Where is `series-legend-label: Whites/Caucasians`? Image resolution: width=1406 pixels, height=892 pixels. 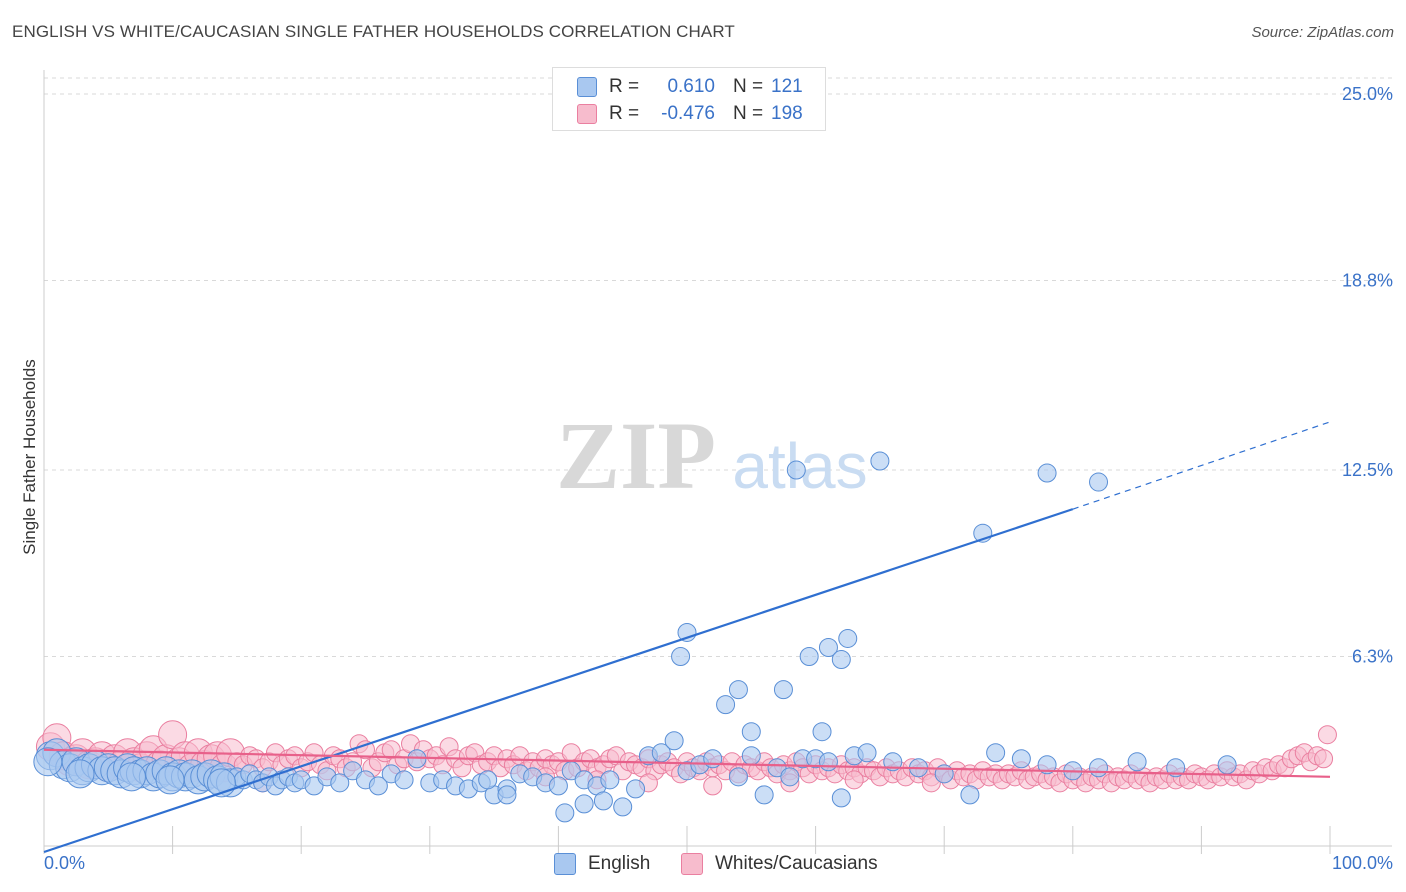 series-legend-label: Whites/Caucasians is located at coordinates (796, 863).